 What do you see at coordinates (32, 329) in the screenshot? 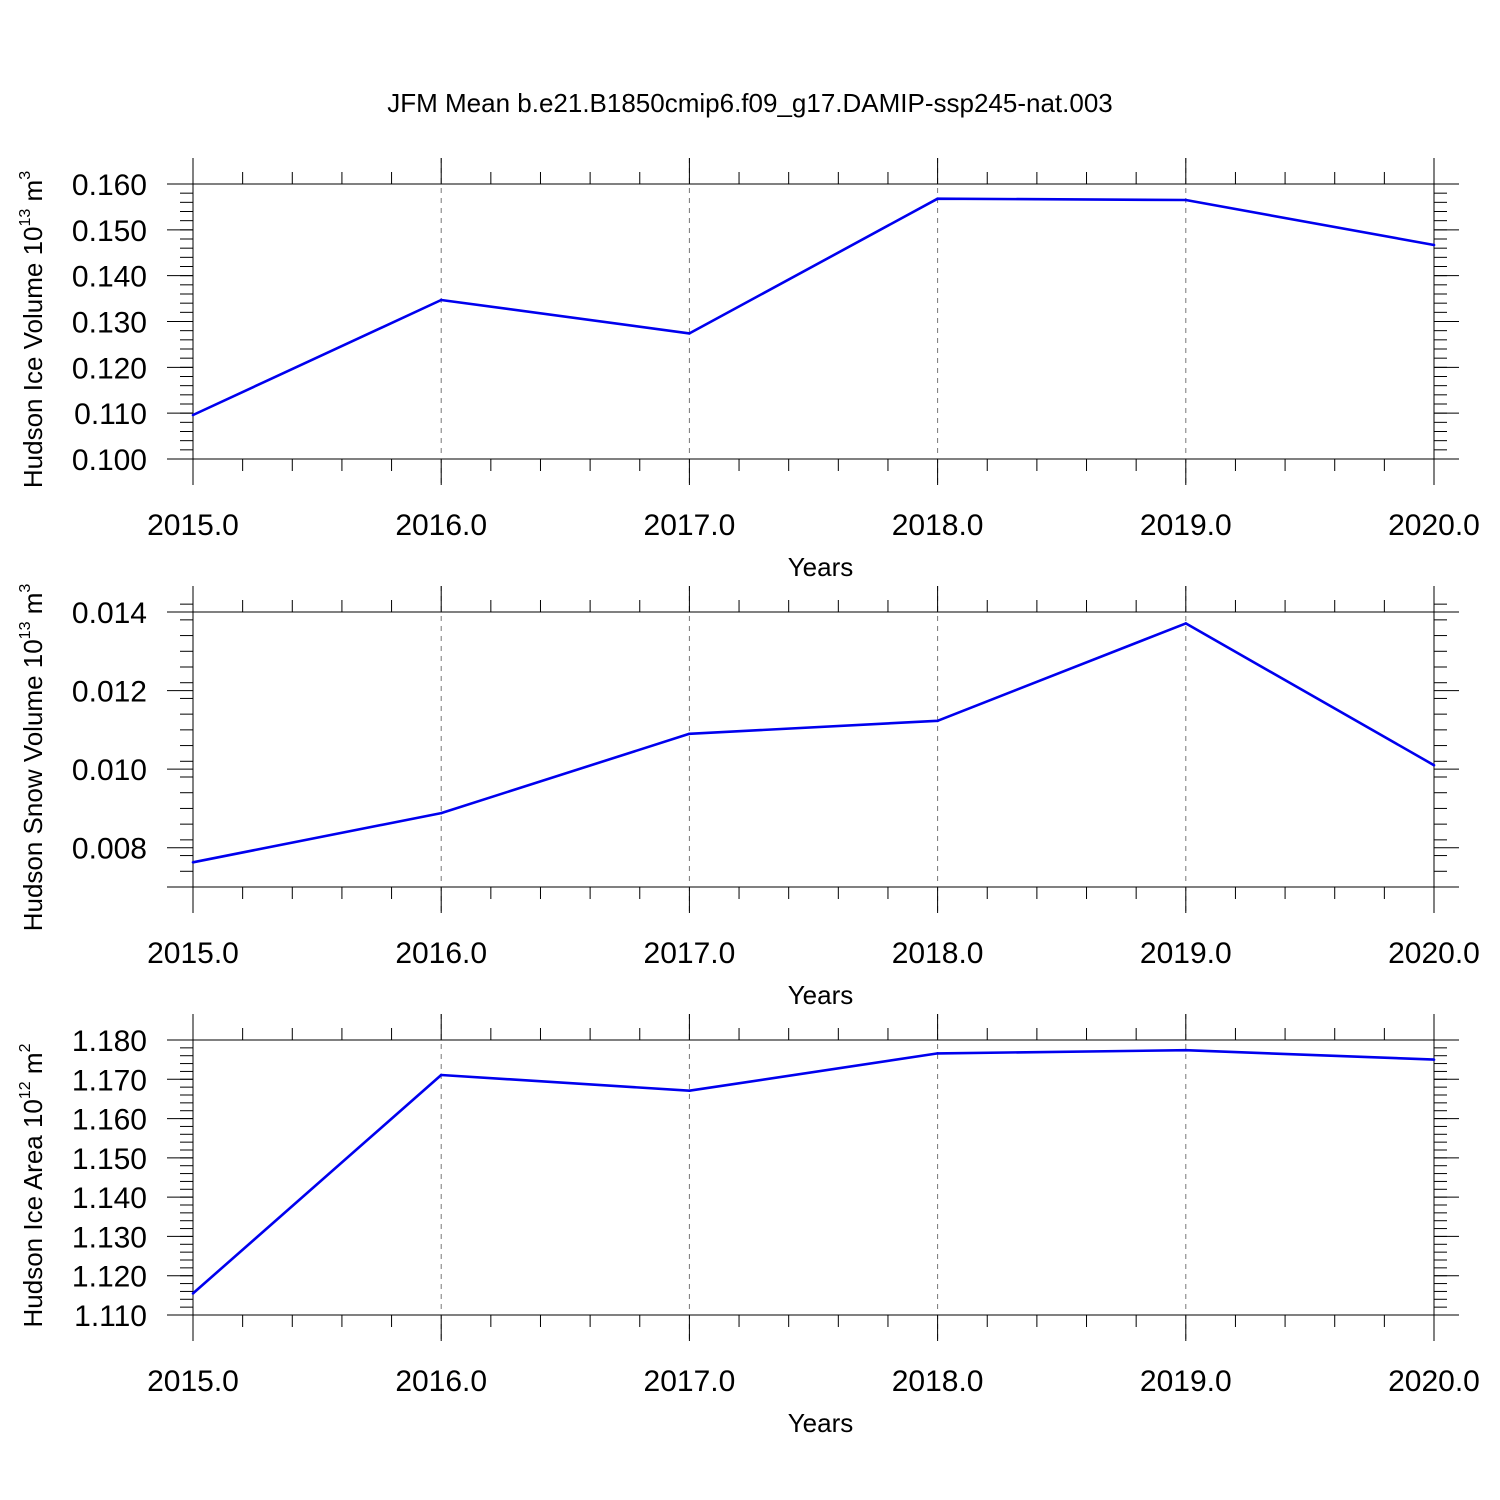
I see `y-axis-title: Hudson Ice Volume 1013 m3` at bounding box center [32, 329].